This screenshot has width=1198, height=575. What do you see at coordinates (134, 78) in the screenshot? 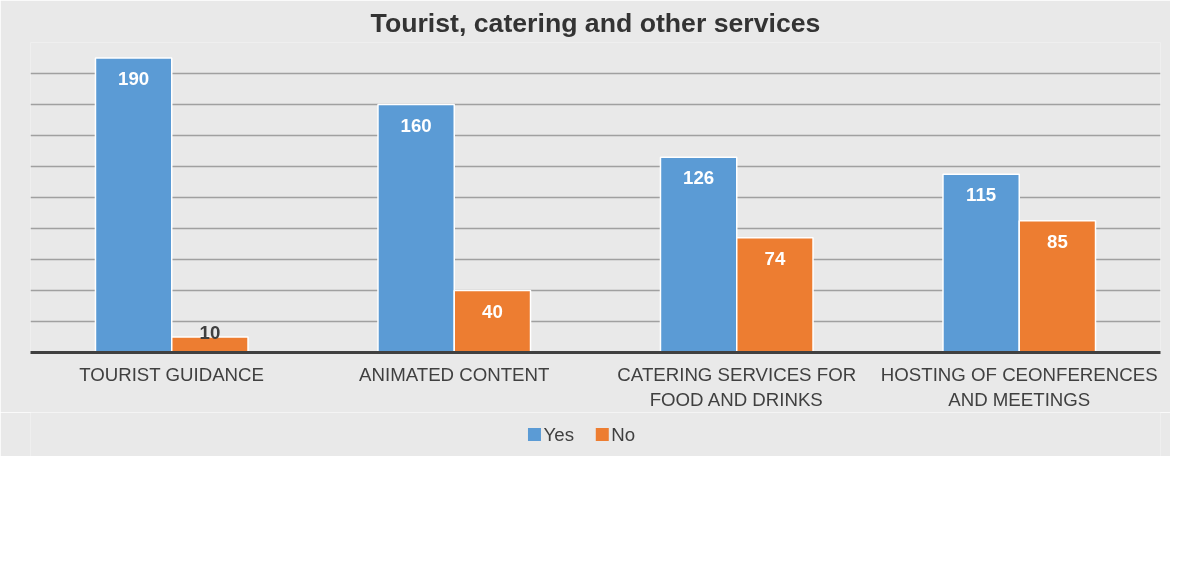
I see `data-label: 190` at bounding box center [134, 78].